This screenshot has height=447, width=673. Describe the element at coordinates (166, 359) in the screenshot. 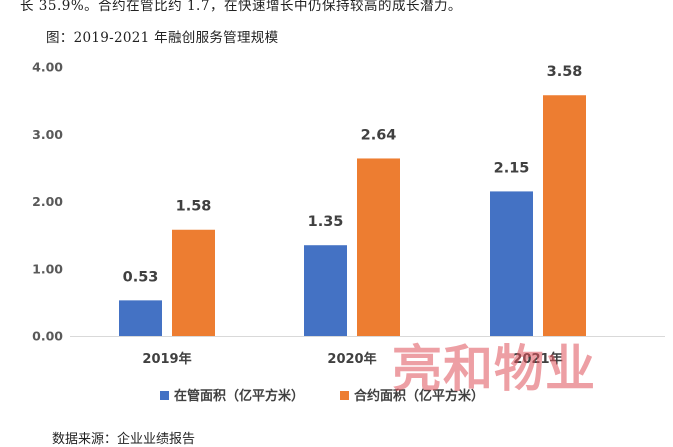

I see `x-category-label: 2019年` at that location.